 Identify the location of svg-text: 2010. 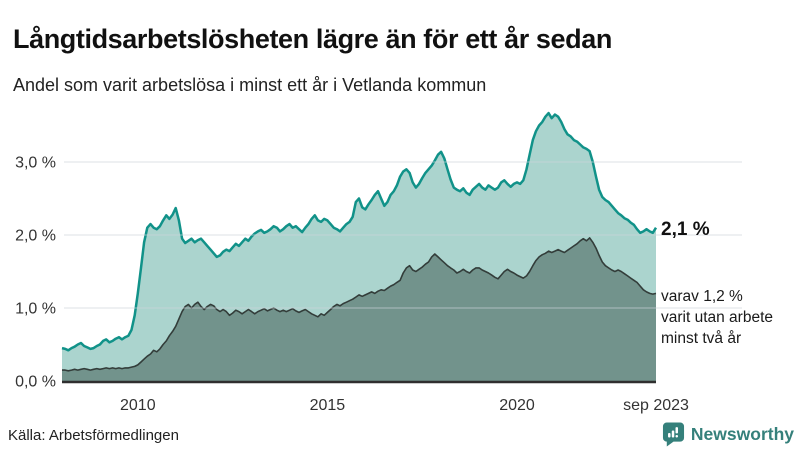
(138, 405).